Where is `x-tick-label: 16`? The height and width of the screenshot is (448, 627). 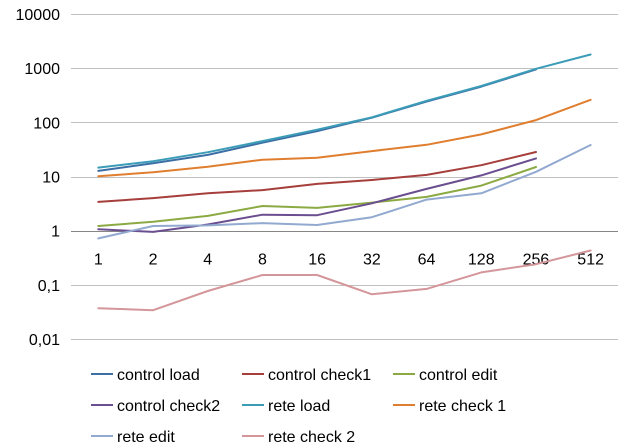
x-tick-label: 16 is located at coordinates (317, 260).